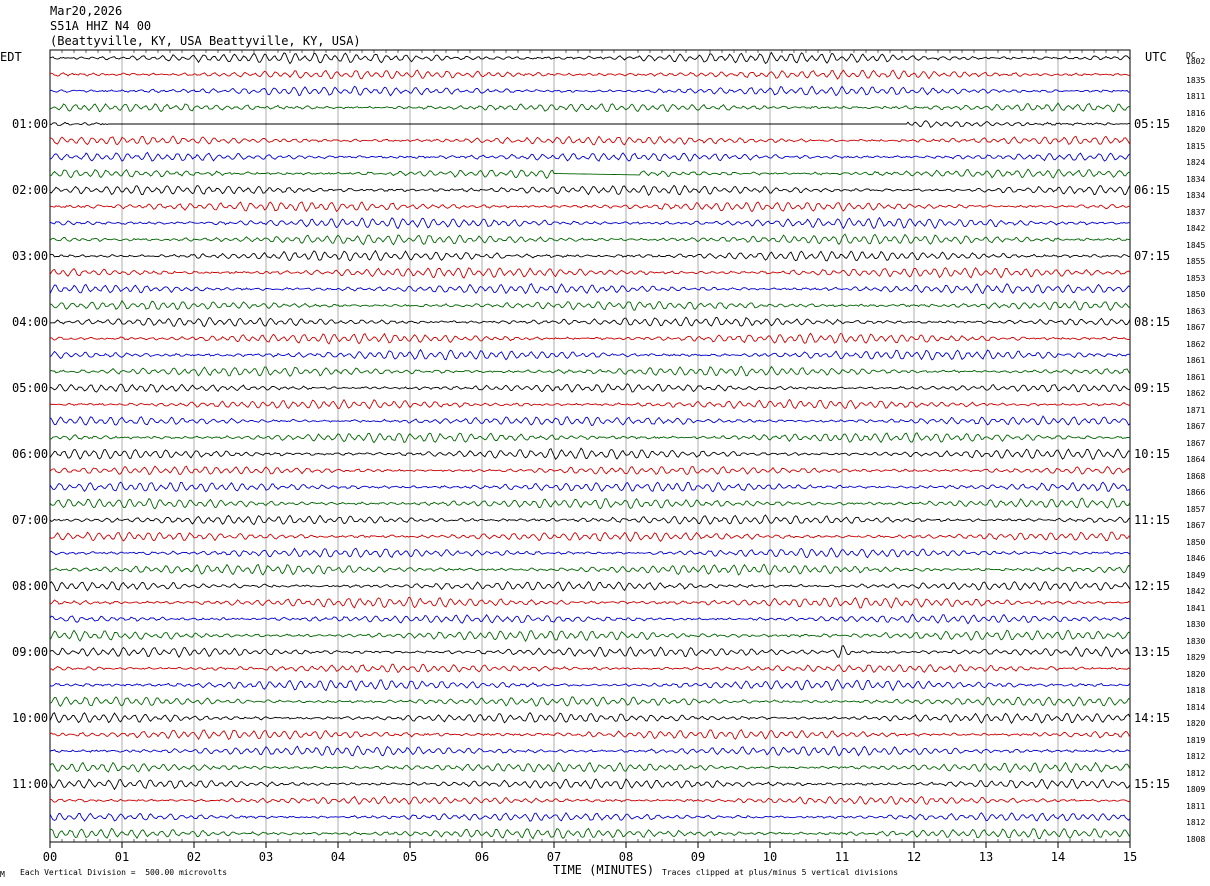 This screenshot has height=886, width=1210. I want to click on right-hour-label: 12:15, so click(1152, 586).